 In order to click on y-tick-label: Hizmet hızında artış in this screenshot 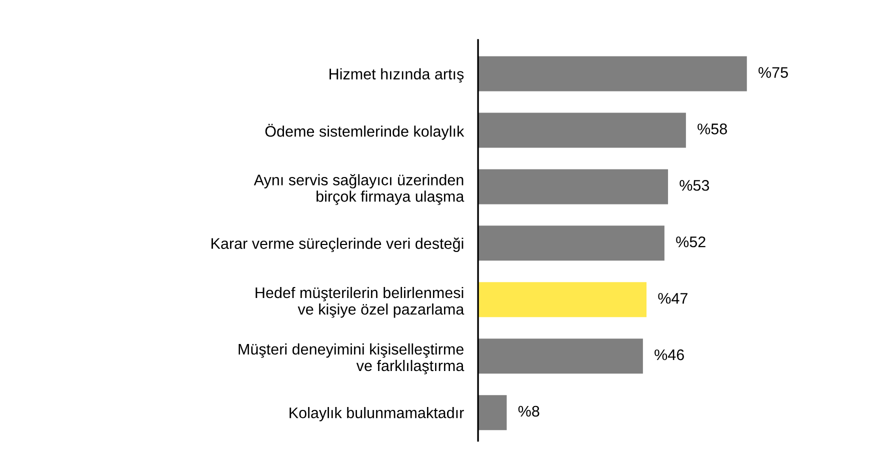, I will do `click(397, 75)`.